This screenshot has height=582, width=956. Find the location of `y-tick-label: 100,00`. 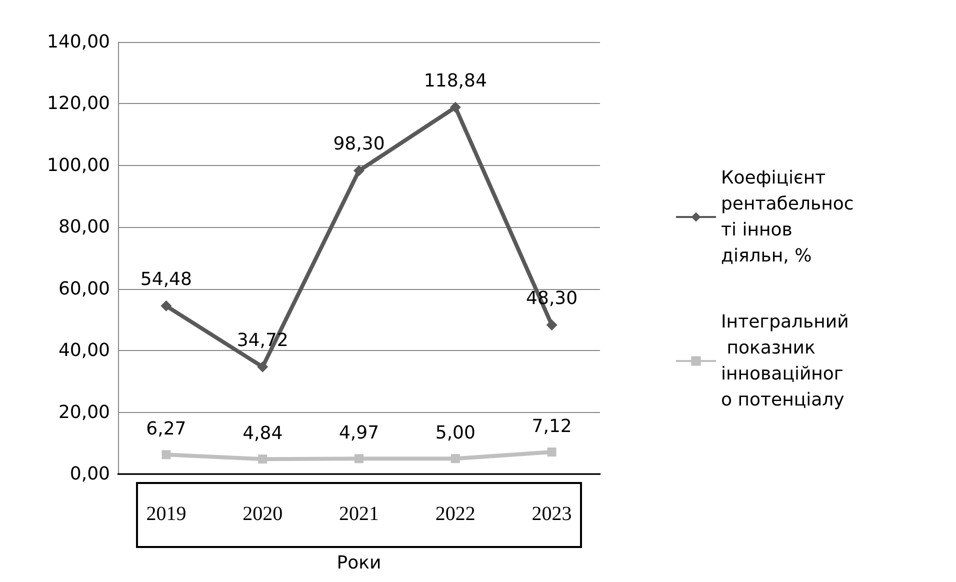

y-tick-label: 100,00 is located at coordinates (78, 165).